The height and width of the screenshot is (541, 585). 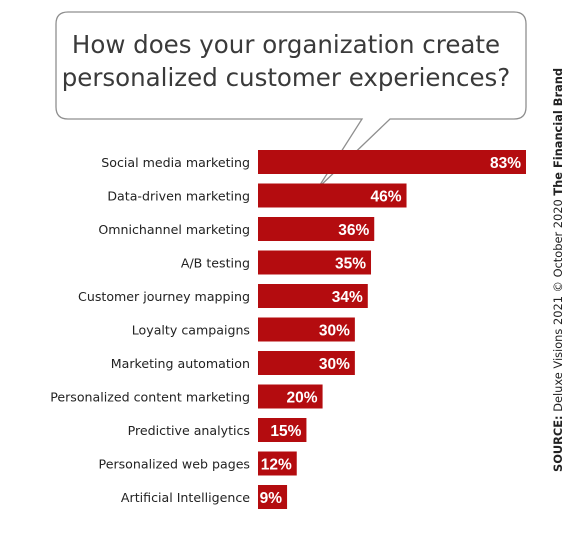 I want to click on value-label: 9%, so click(x=271, y=498).